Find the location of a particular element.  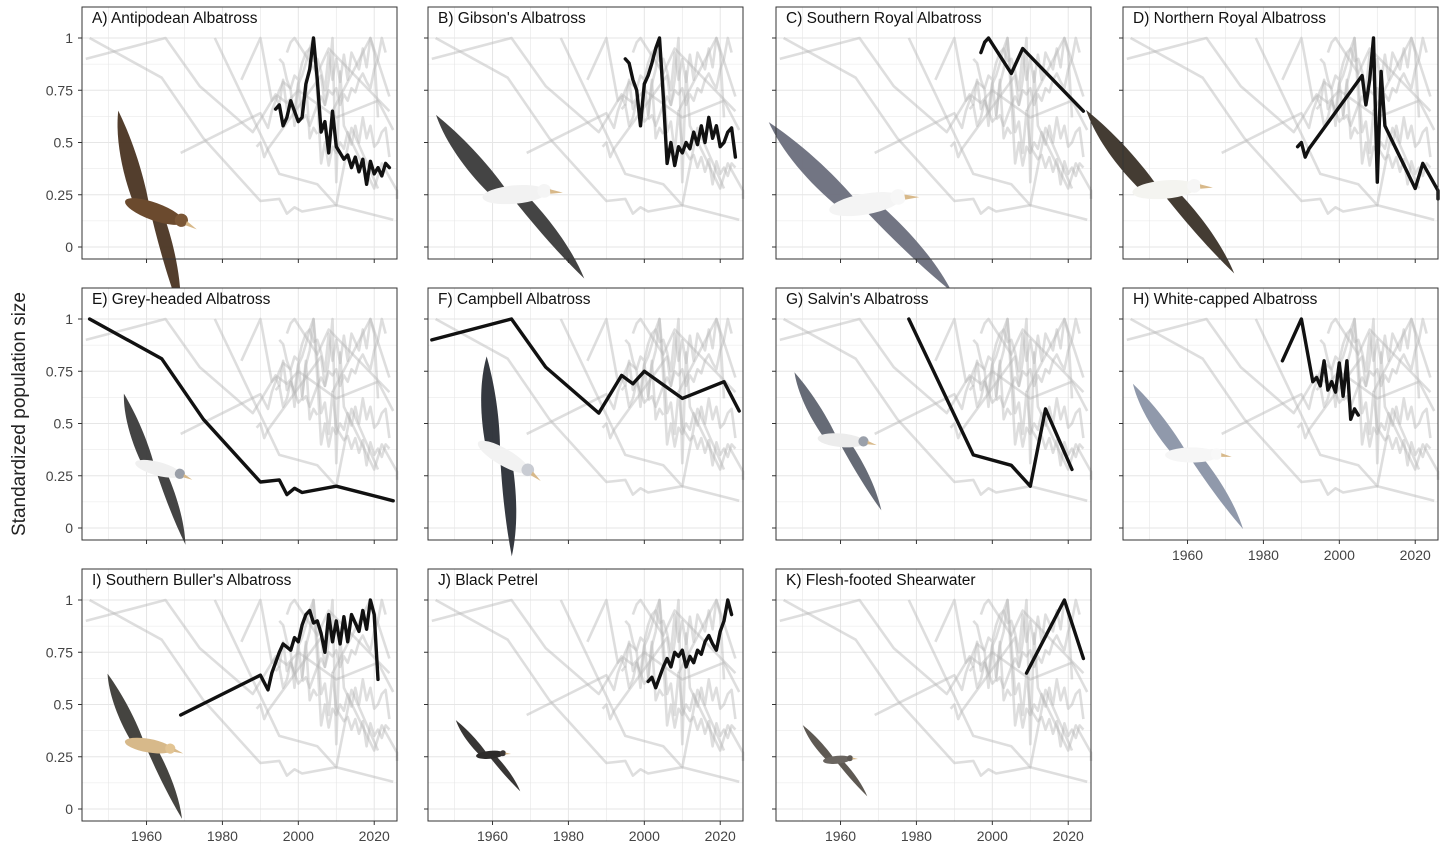

panel-title: G) Salvin's Albatross is located at coordinates (857, 299).